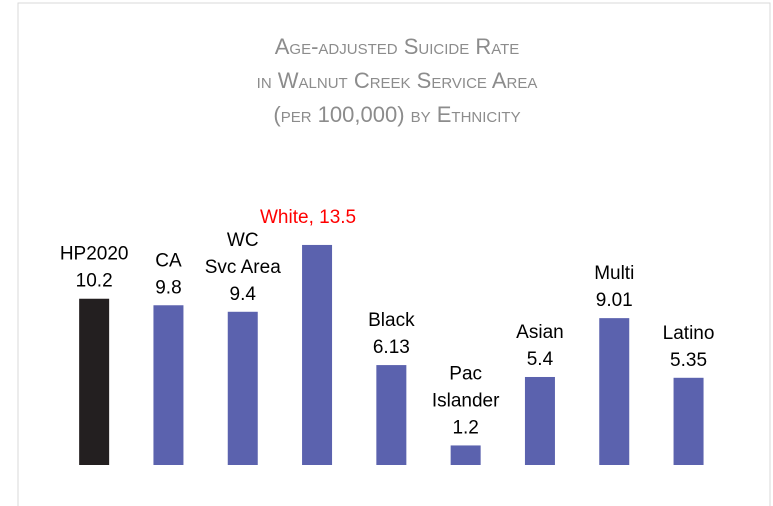  Describe the element at coordinates (94, 254) in the screenshot. I see `category-label: HP2020` at that location.